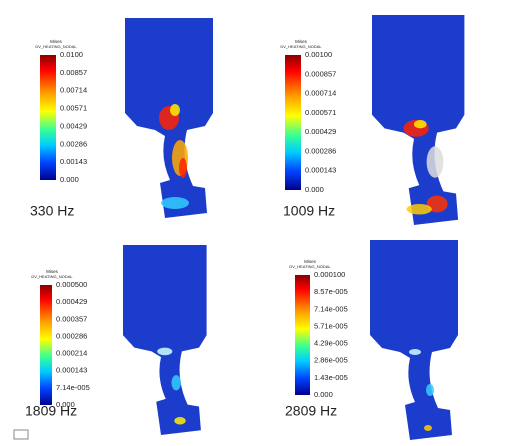 The width and height of the screenshot is (516, 446). I want to click on legend-tick-label: 0.00714, so click(73, 90).